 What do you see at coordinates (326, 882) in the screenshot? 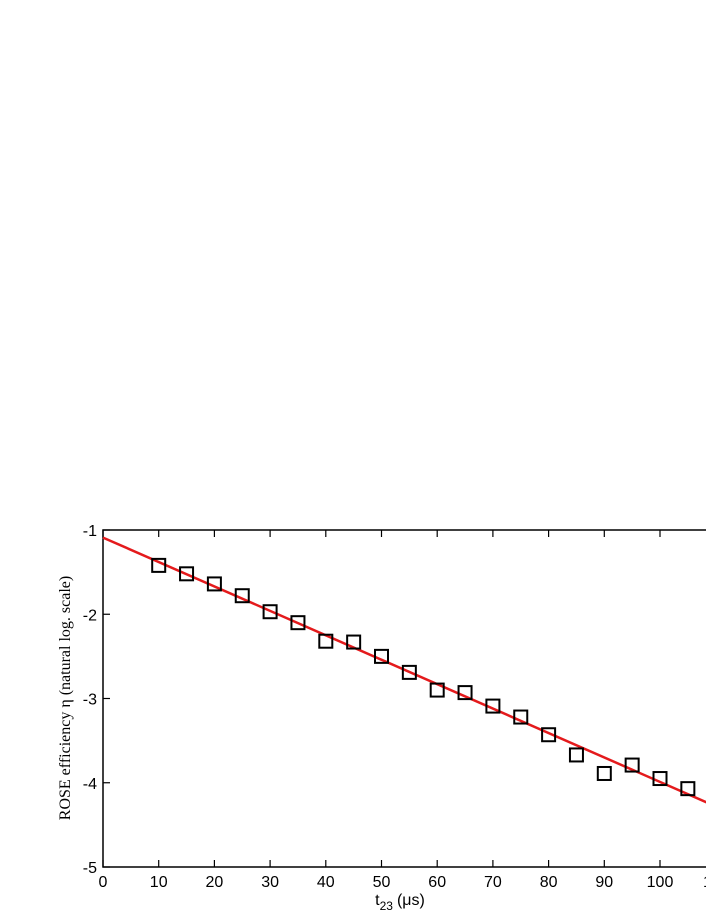
I see `x-tick-label: 40` at bounding box center [326, 882].